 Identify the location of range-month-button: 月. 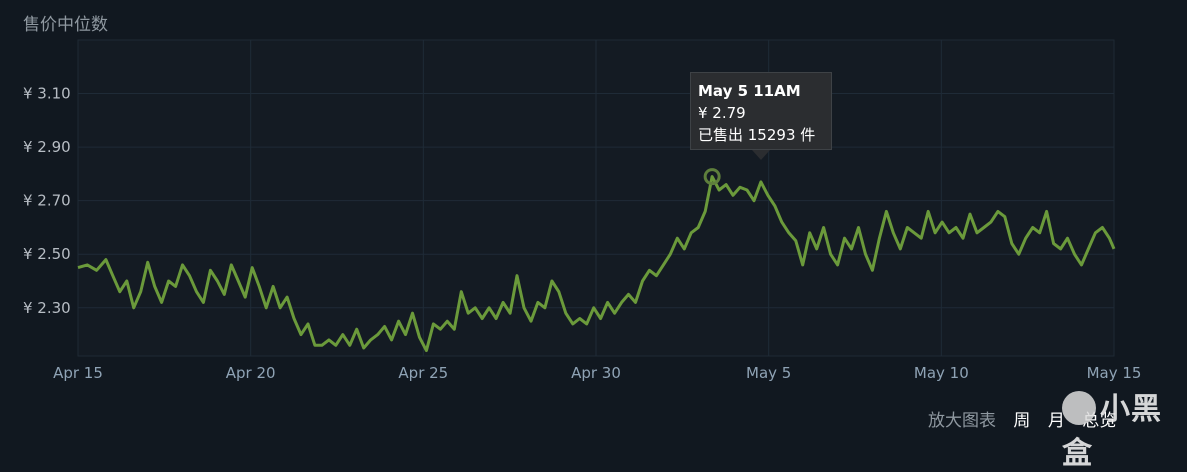
(1056, 421).